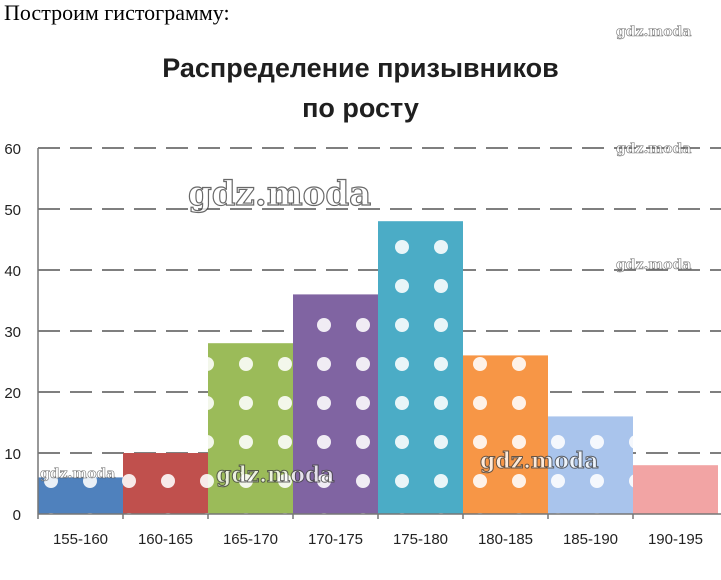  Describe the element at coordinates (165, 539) in the screenshot. I see `x-tick-label: 160-165` at that location.